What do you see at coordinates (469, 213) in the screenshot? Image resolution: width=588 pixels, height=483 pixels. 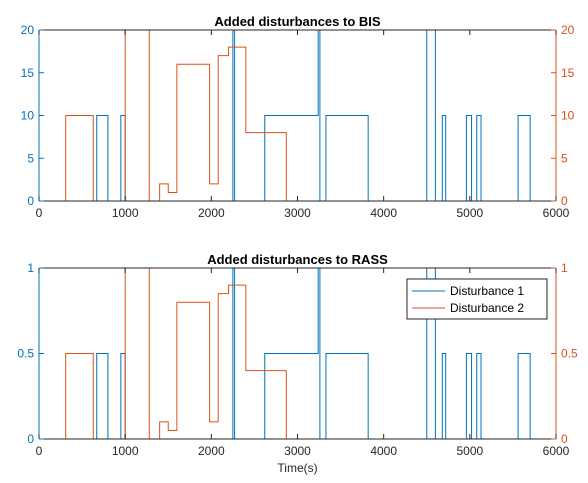 I see `chart-1-x-tick-label: 5000` at bounding box center [469, 213].